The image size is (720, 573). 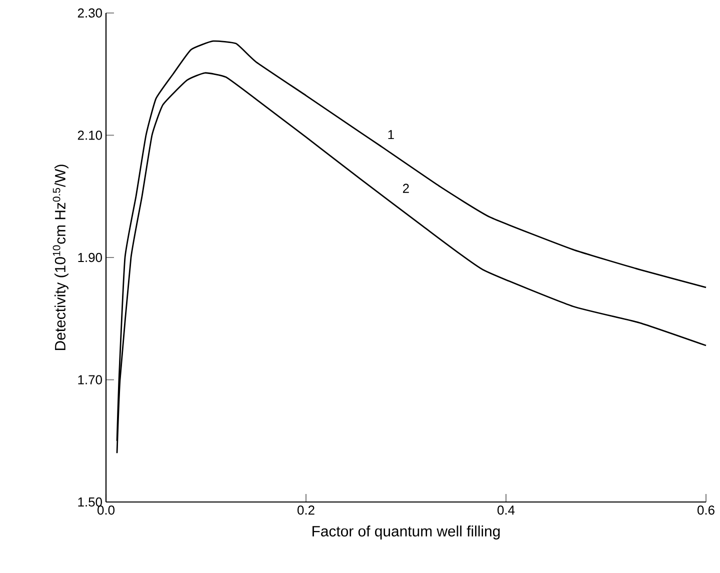 I want to click on x-axis-title: Factor of quantum well filling, so click(x=406, y=533).